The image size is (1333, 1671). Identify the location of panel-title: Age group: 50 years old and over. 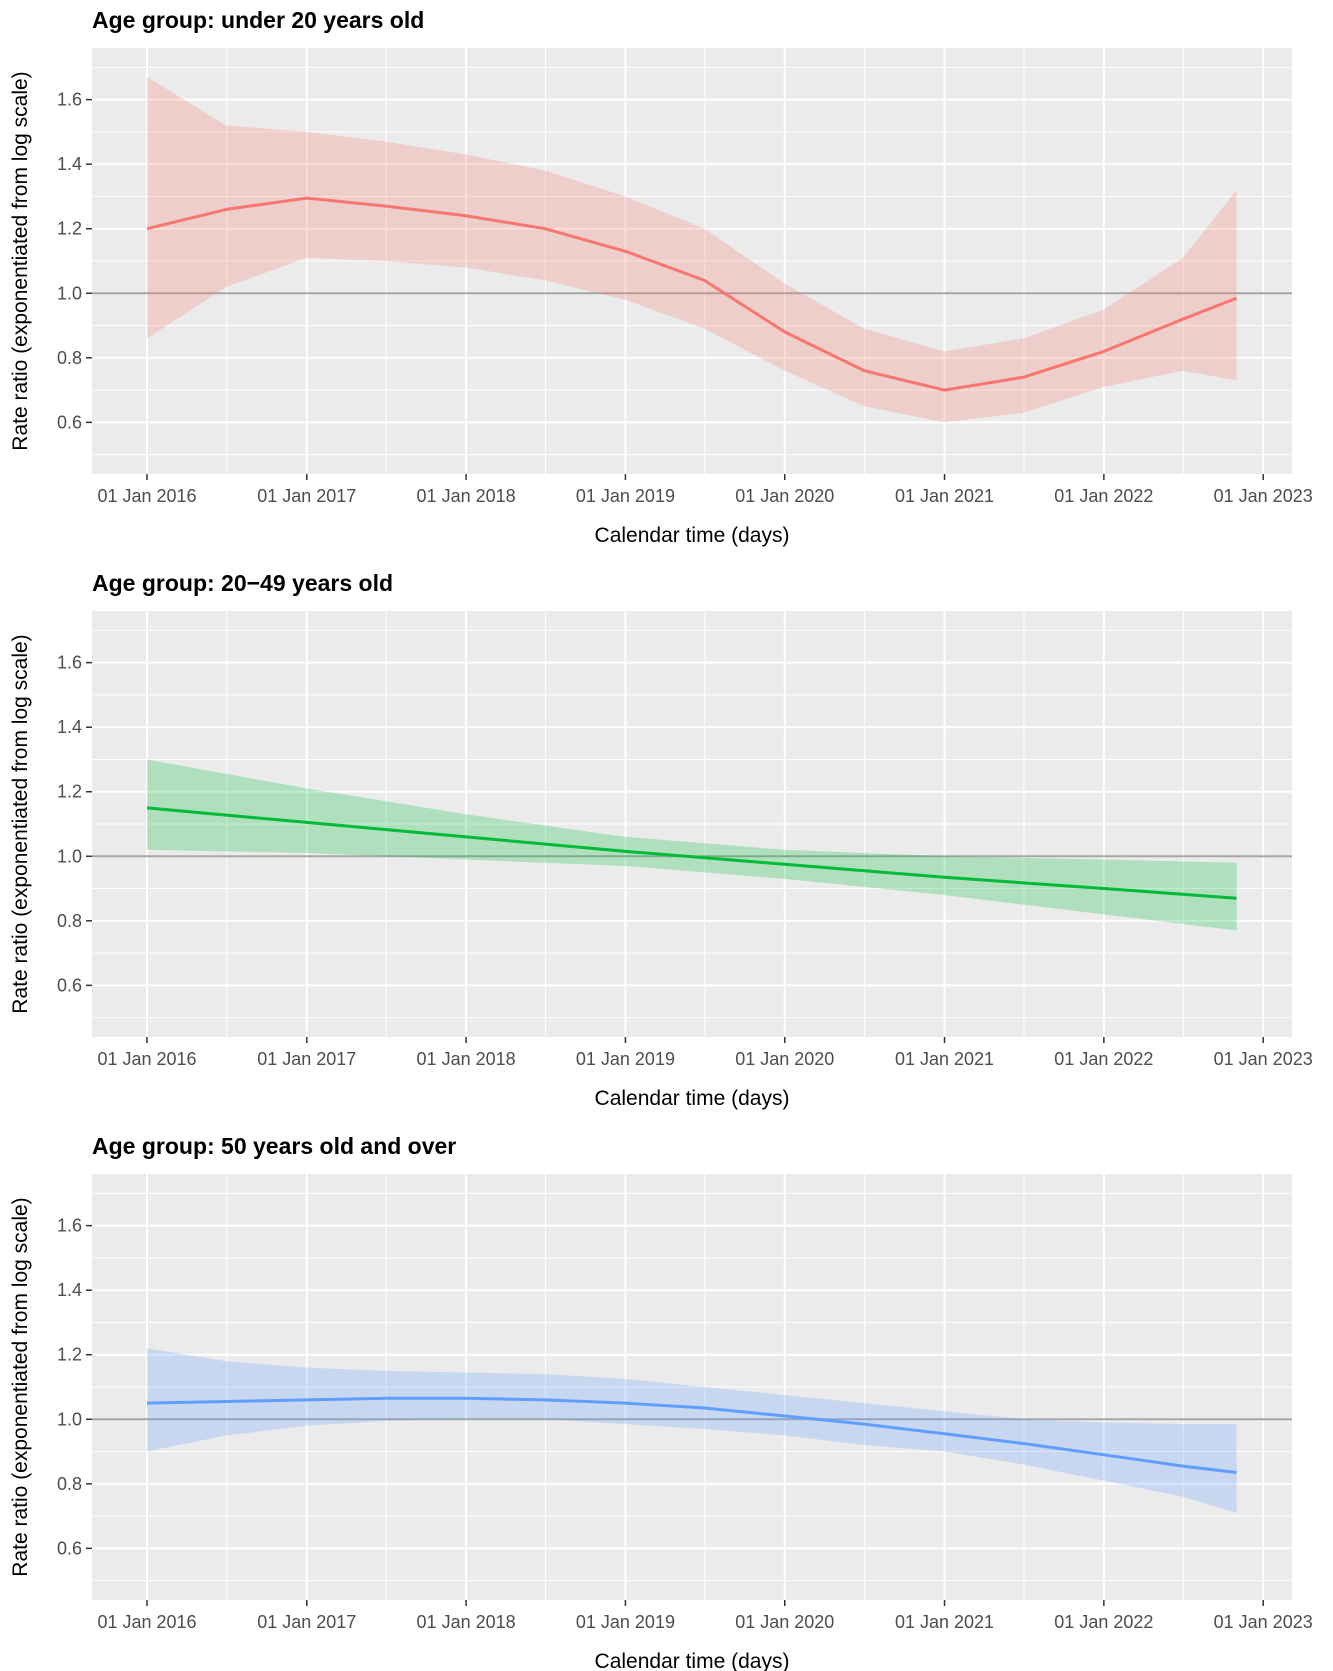
(274, 1146).